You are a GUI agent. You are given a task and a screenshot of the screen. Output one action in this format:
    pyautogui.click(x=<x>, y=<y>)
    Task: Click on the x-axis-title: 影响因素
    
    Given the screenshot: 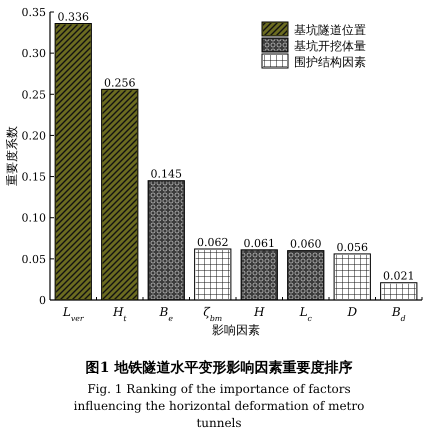 What is the action you would take?
    pyautogui.click(x=236, y=330)
    